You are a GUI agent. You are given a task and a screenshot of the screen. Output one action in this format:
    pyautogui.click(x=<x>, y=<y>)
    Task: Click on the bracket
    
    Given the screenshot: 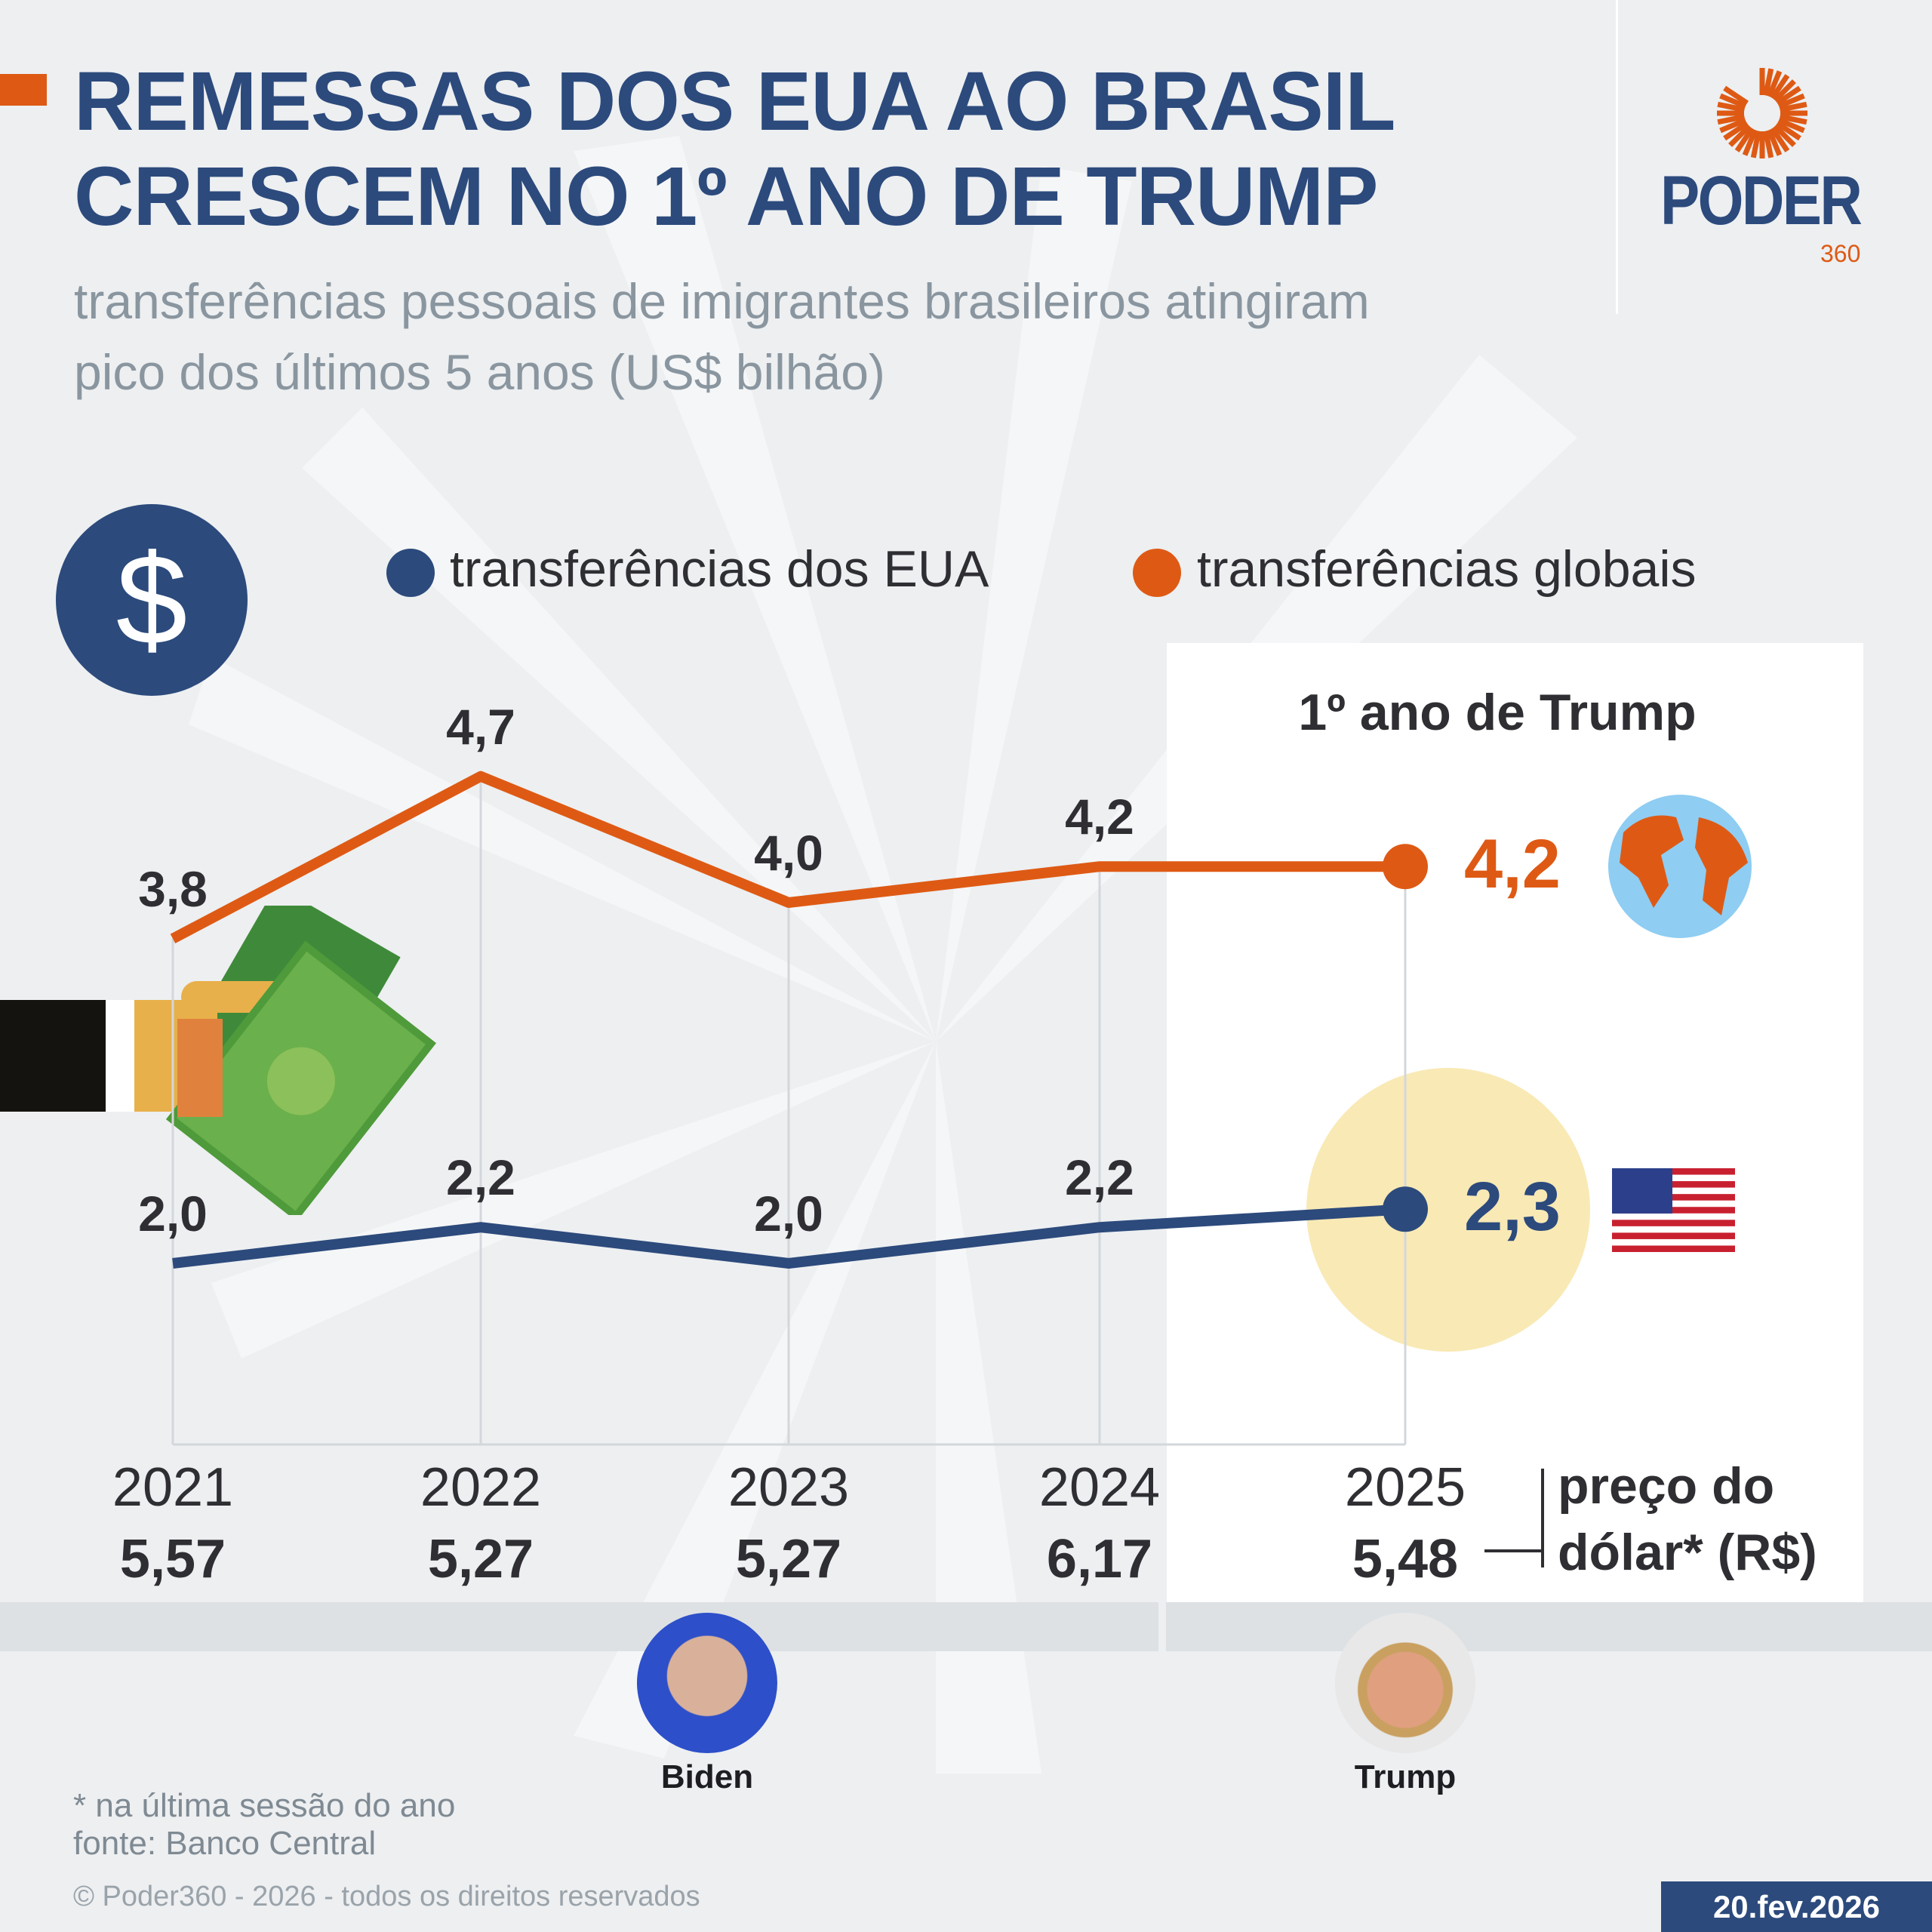 What is the action you would take?
    pyautogui.click(x=1542, y=1518)
    